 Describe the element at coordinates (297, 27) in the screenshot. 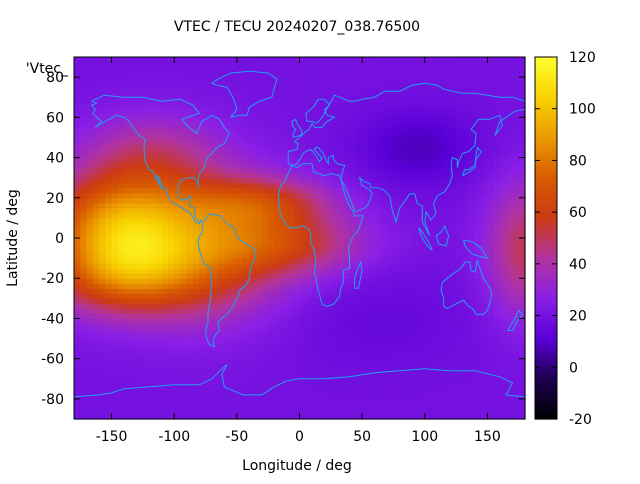

I see `chart-title: VTEC / TECU 20240207_038.76500` at that location.